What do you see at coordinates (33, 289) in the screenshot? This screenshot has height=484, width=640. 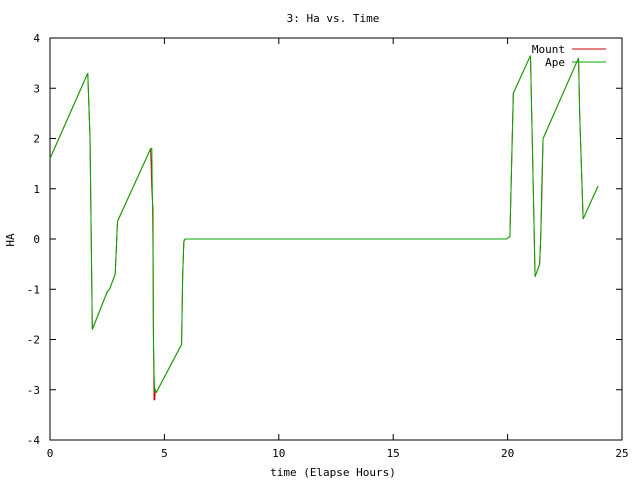 I see `y-tick-label: -1` at bounding box center [33, 289].